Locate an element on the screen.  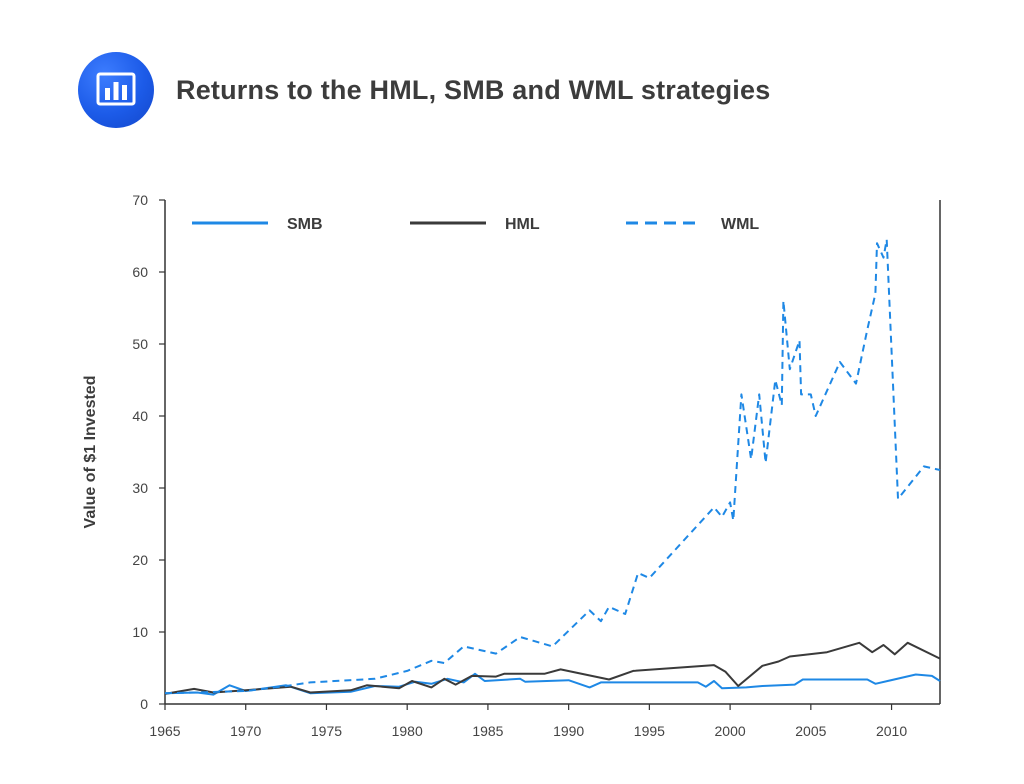
y-tick-label: 60 is located at coordinates (140, 272).